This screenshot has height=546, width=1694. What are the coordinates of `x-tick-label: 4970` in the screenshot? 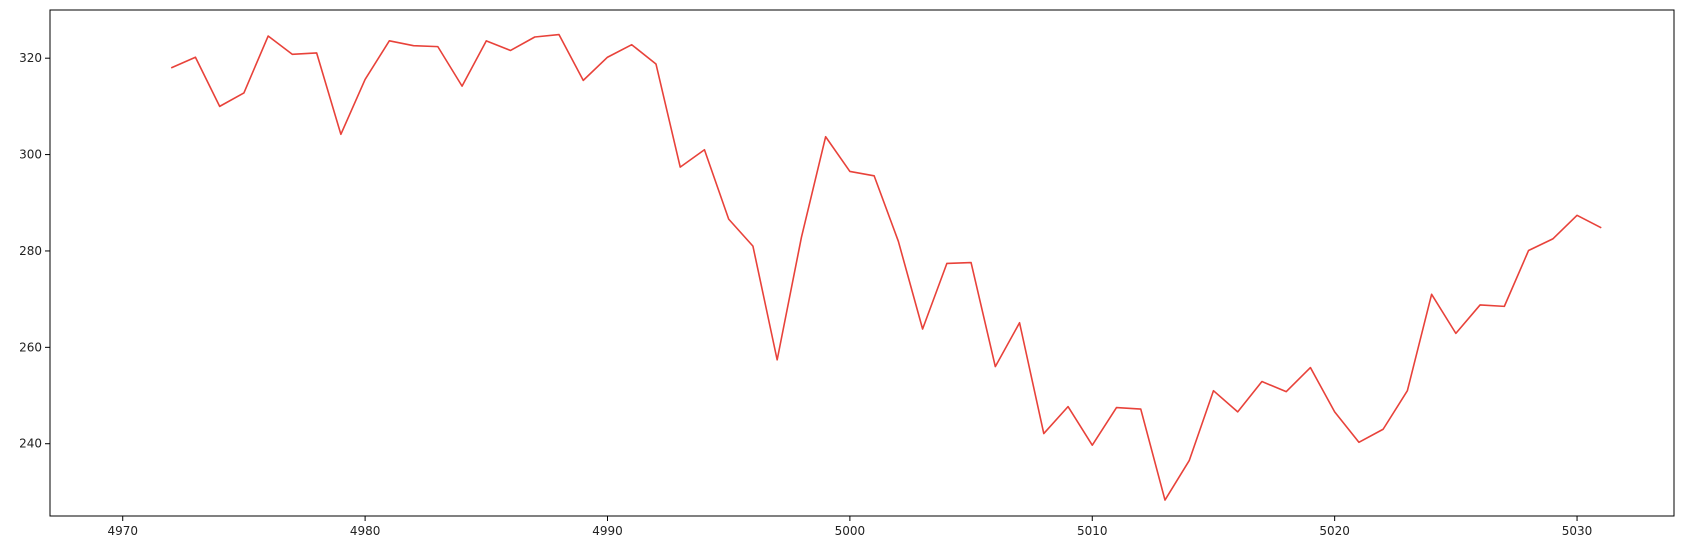 It's located at (122, 531).